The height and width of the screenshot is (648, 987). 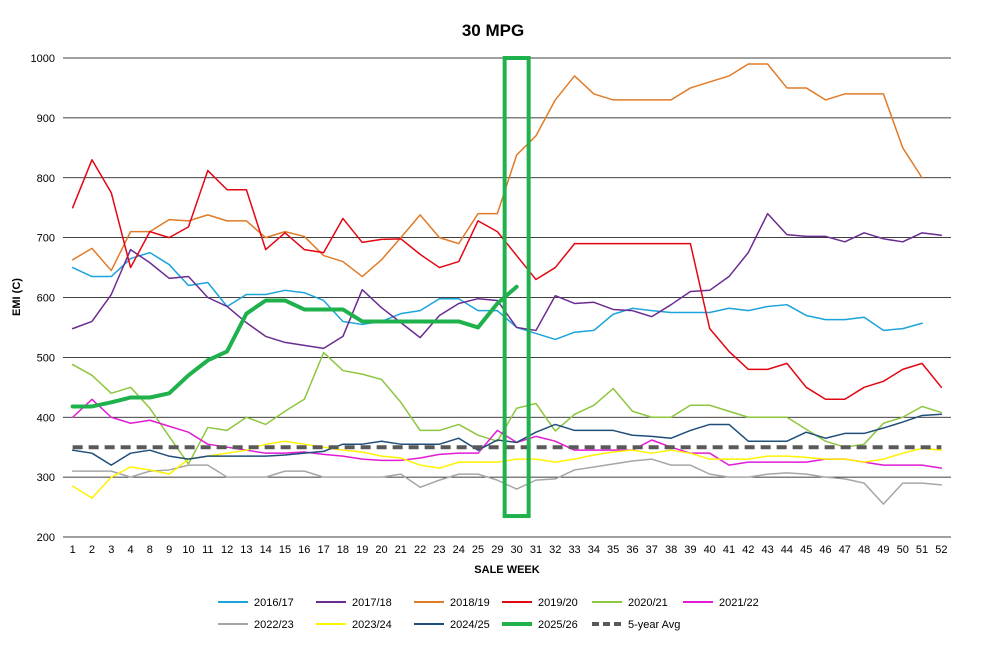 What do you see at coordinates (46, 299) in the screenshot?
I see `y-tick-label: 600` at bounding box center [46, 299].